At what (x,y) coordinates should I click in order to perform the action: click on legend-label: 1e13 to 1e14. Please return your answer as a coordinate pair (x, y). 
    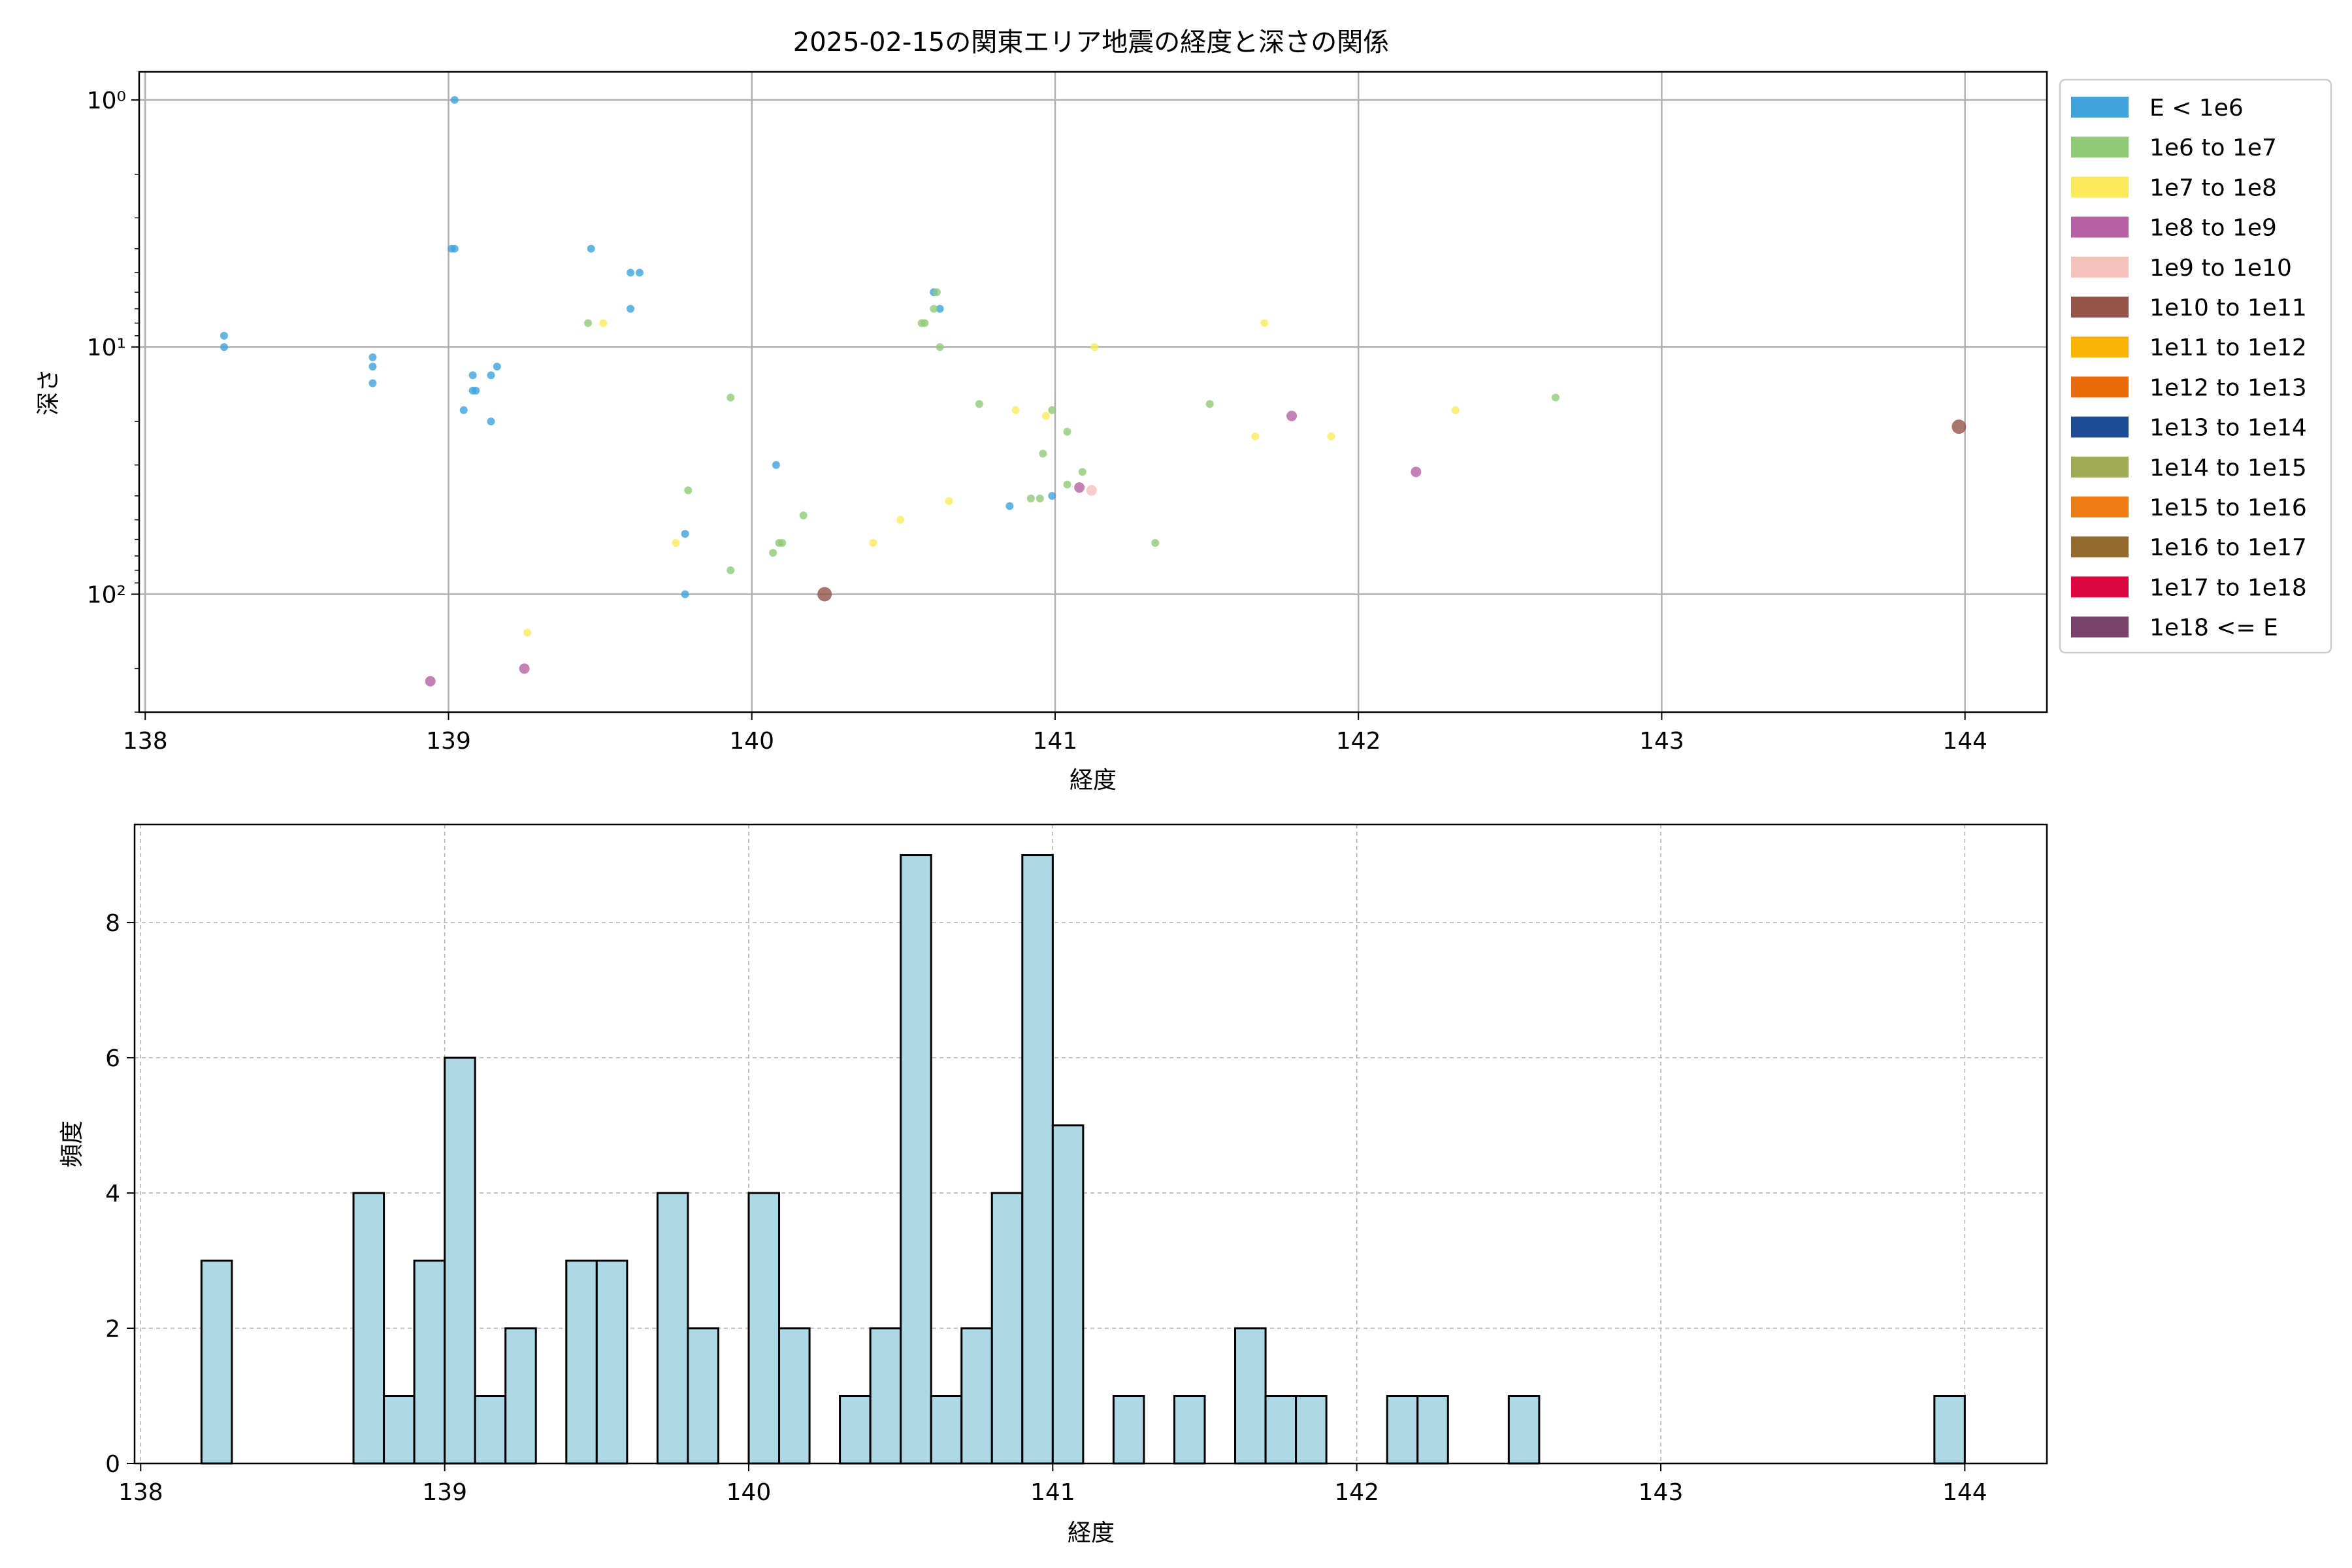
    Looking at the image, I should click on (2228, 428).